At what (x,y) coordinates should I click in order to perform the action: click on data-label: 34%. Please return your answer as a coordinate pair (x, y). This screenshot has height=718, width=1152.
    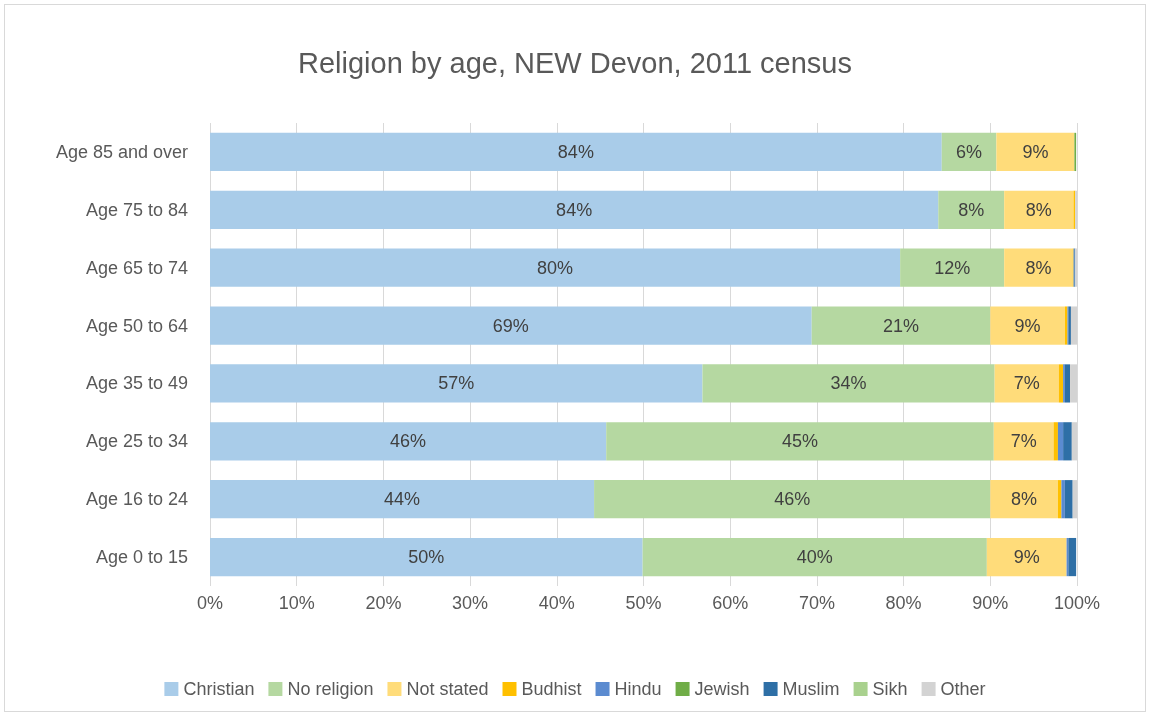
    Looking at the image, I should click on (848, 383).